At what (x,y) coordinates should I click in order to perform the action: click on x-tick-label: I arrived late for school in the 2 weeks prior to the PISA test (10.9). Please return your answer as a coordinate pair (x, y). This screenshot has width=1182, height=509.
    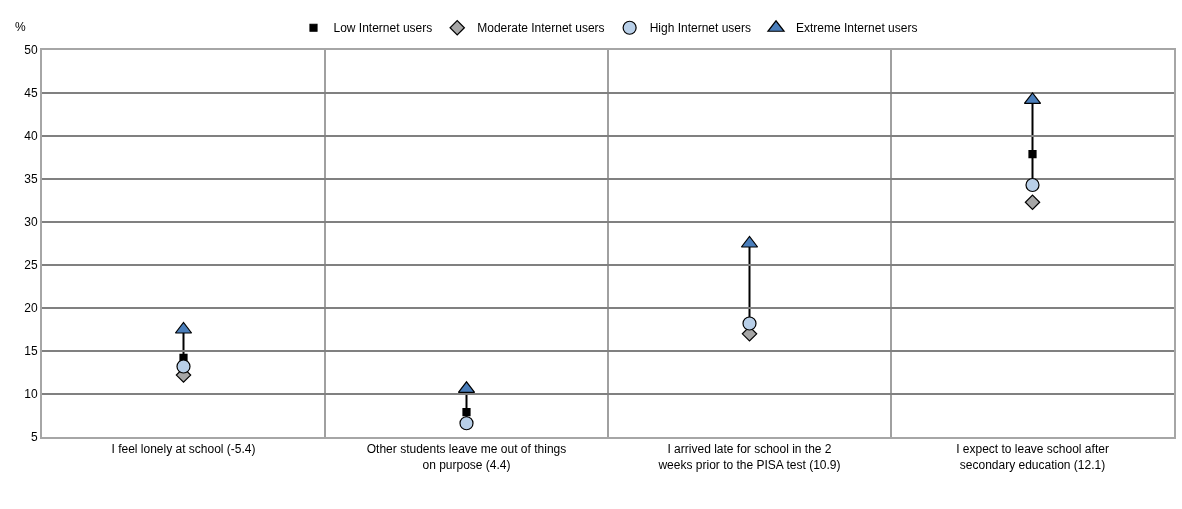
    Looking at the image, I should click on (749, 457).